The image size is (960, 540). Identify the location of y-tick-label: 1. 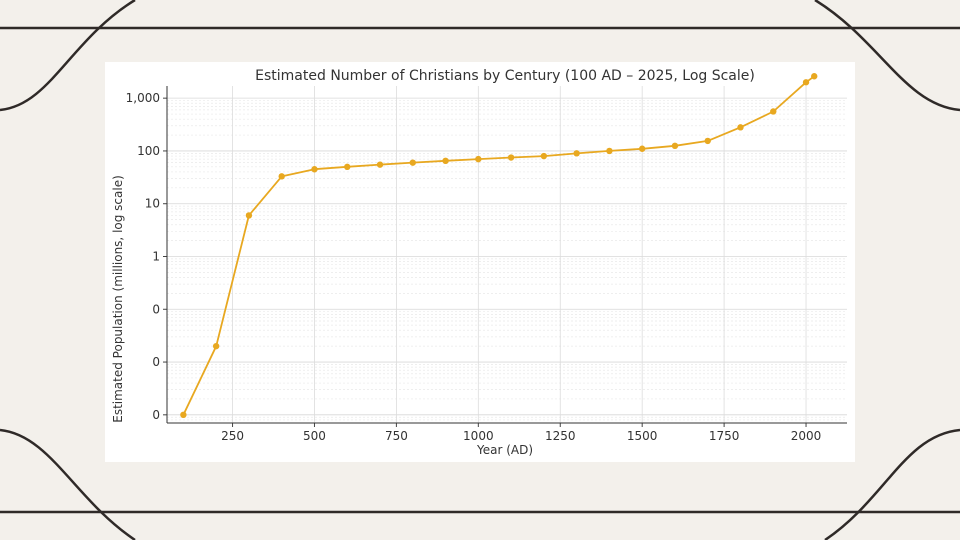
(156, 256).